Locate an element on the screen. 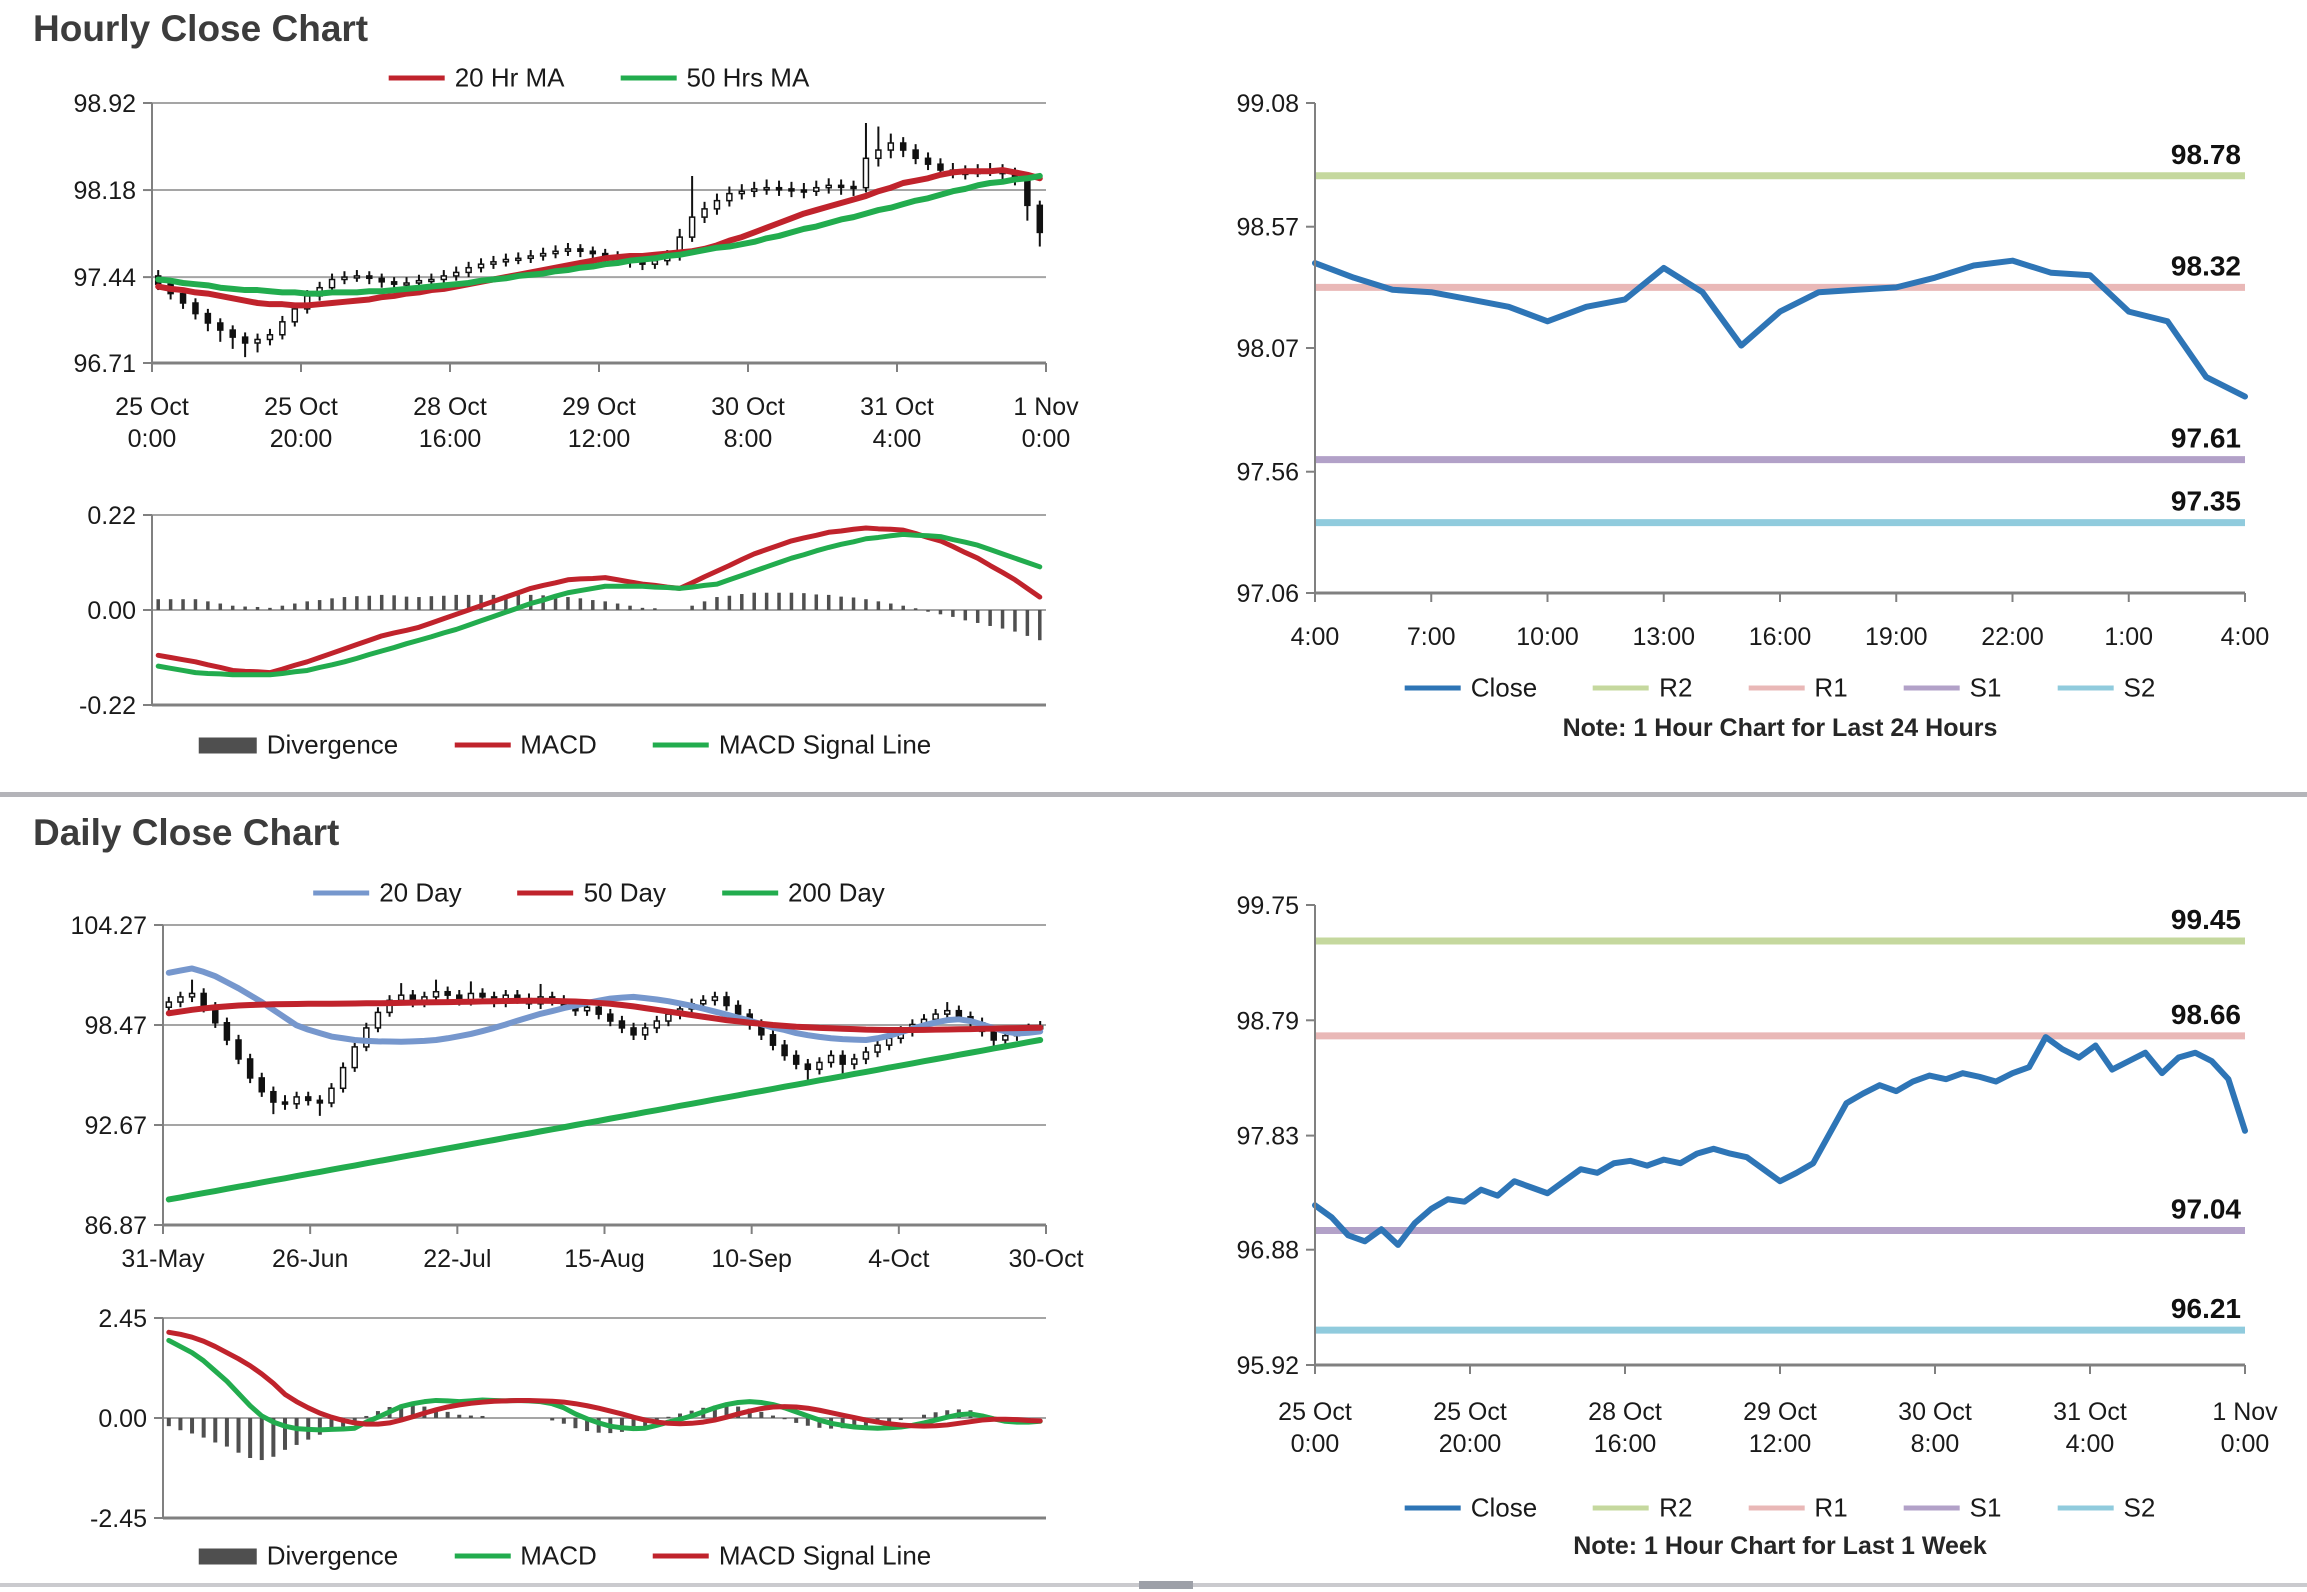  svg-text: 26-Jun is located at coordinates (310, 1259).